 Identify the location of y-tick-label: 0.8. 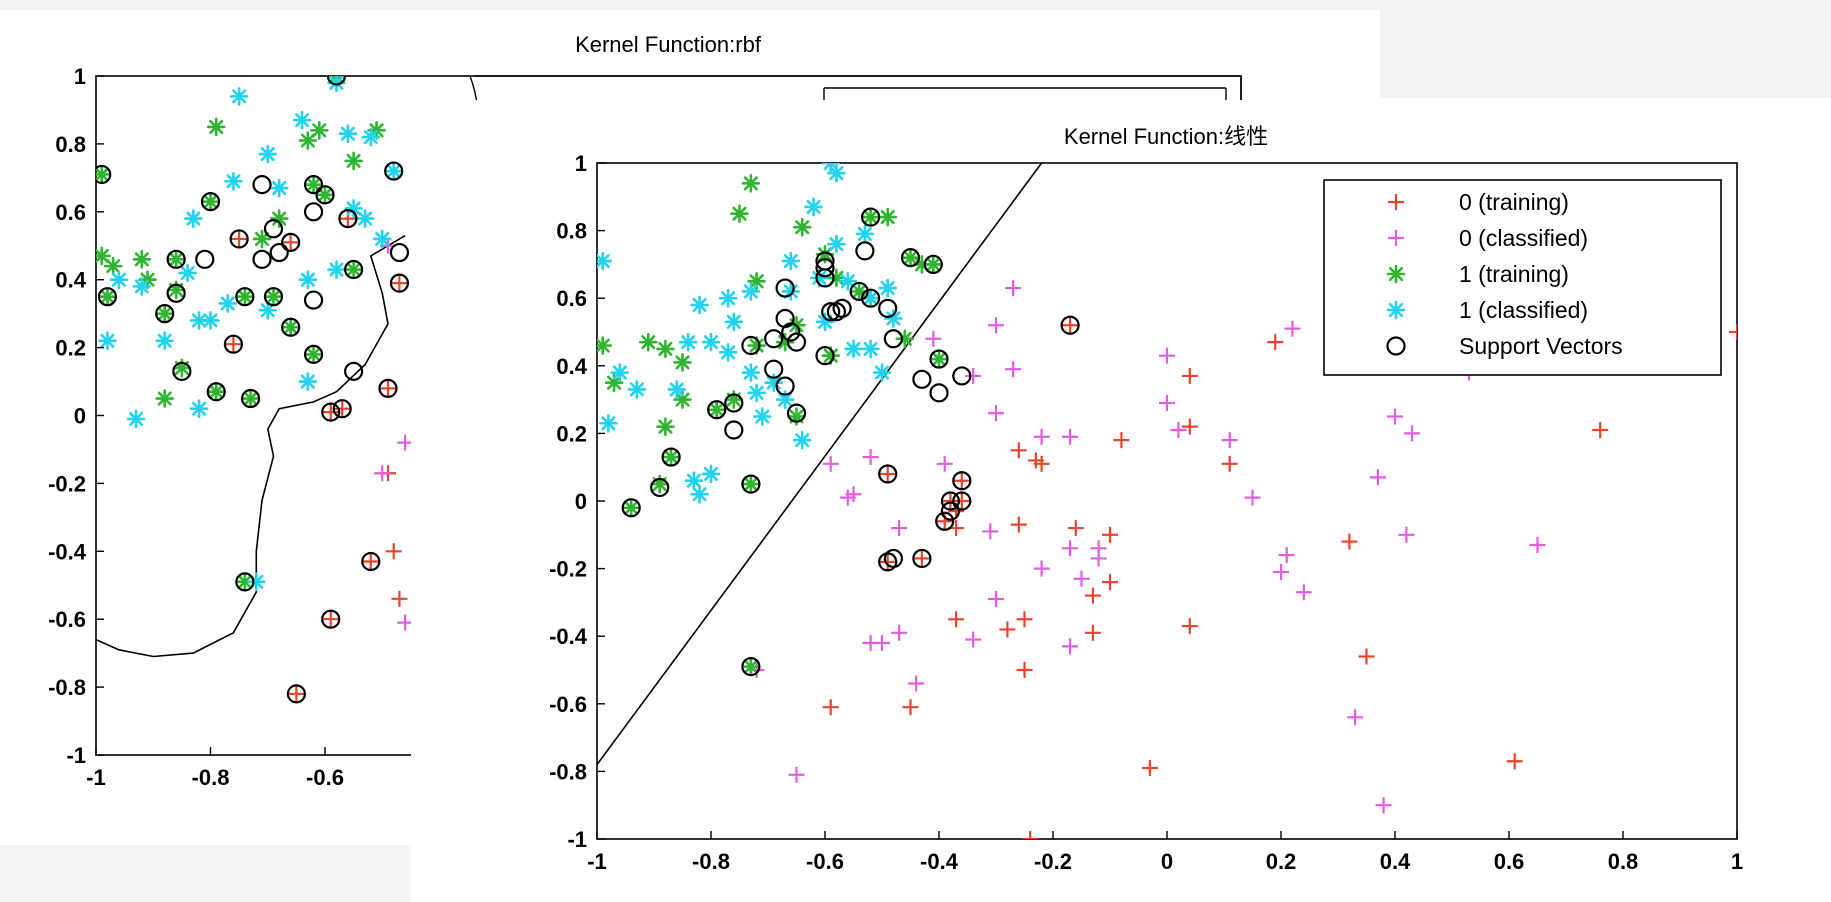
(70, 144).